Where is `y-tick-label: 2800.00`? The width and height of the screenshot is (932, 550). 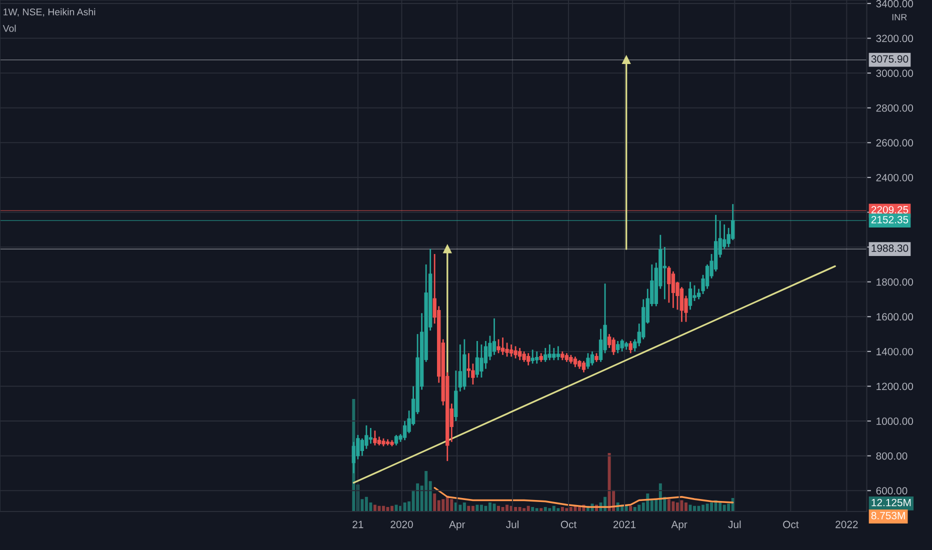
y-tick-label: 2800.00 is located at coordinates (895, 108).